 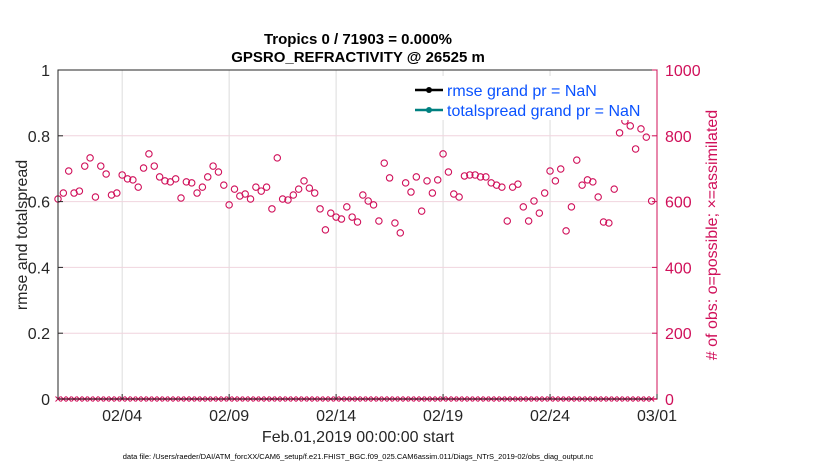 I want to click on legend-rmse-marker, so click(x=429, y=90).